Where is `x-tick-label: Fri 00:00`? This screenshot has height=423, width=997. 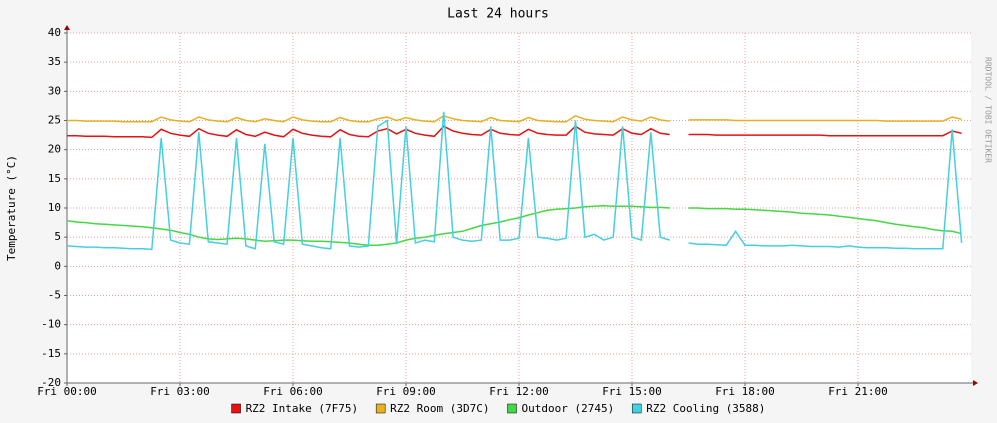 x-tick-label: Fri 00:00 is located at coordinates (67, 391).